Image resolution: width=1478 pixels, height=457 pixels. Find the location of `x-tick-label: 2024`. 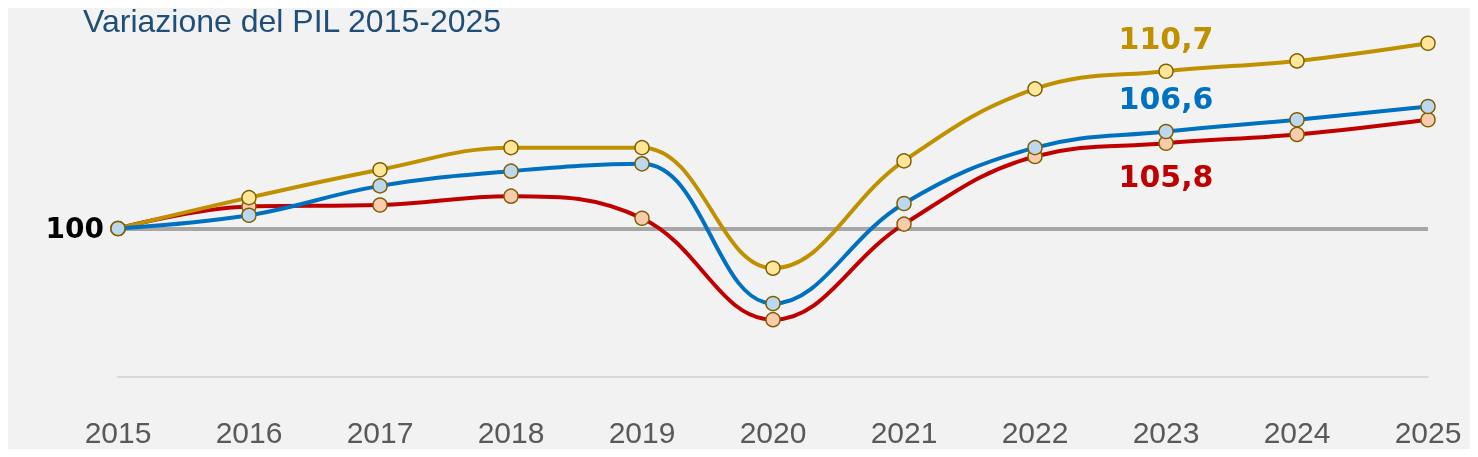

x-tick-label: 2024 is located at coordinates (1297, 432).